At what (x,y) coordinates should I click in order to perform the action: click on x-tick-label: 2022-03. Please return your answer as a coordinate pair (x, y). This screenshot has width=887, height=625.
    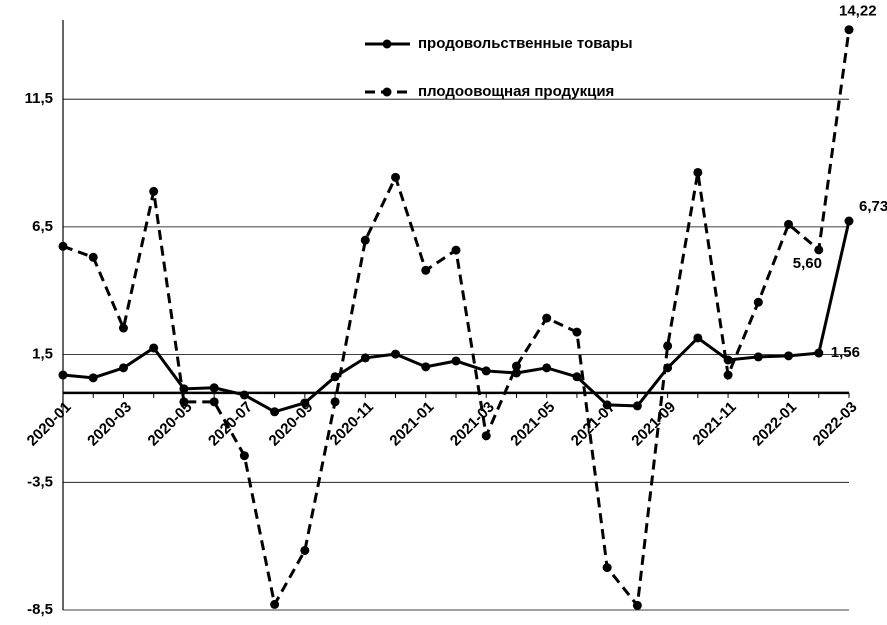
    Looking at the image, I should click on (835, 424).